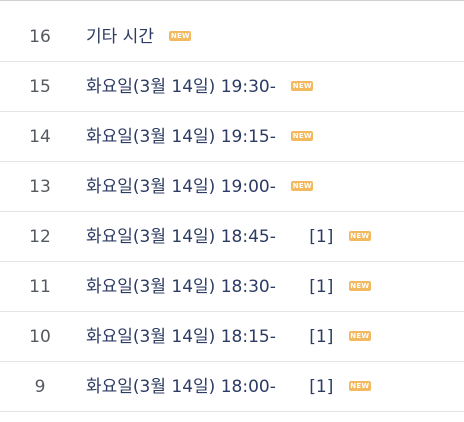 Image resolution: width=464 pixels, height=422 pixels. I want to click on post-title: 화요일(3월 14일) 18:00-, so click(181, 387).